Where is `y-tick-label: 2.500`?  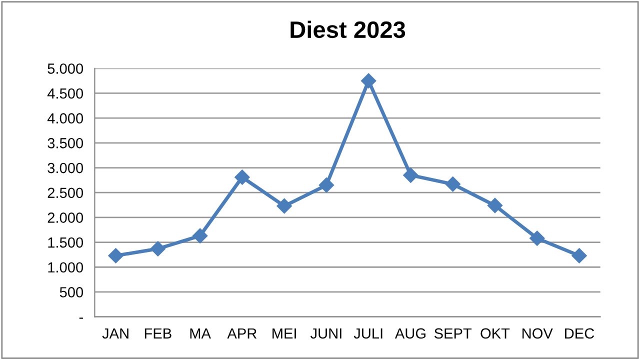
y-tick-label: 2.500 is located at coordinates (66, 193).